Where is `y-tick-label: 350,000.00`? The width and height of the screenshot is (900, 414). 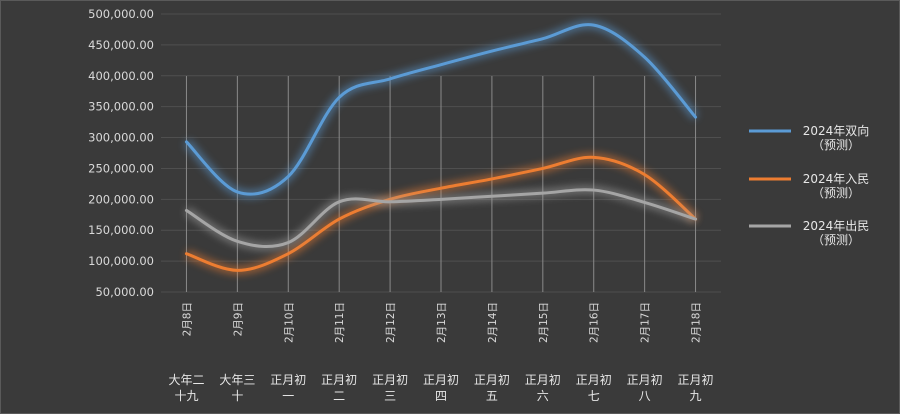
y-tick-label: 350,000.00 is located at coordinates (121, 107).